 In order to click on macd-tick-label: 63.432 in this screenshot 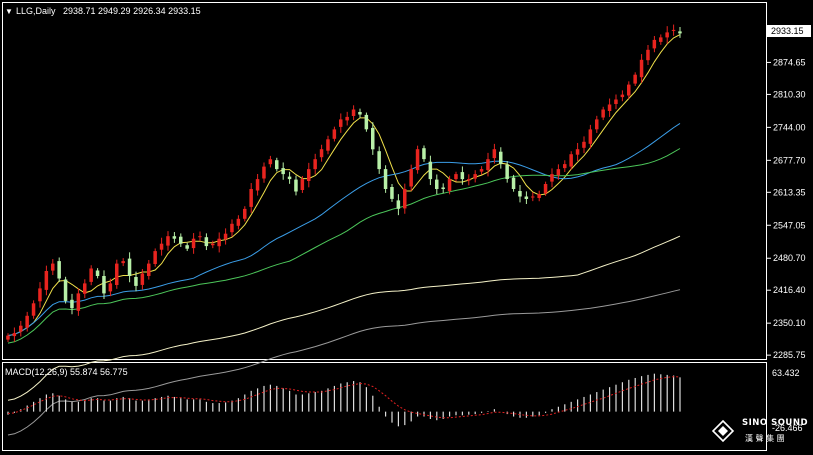, I will do `click(786, 373)`.